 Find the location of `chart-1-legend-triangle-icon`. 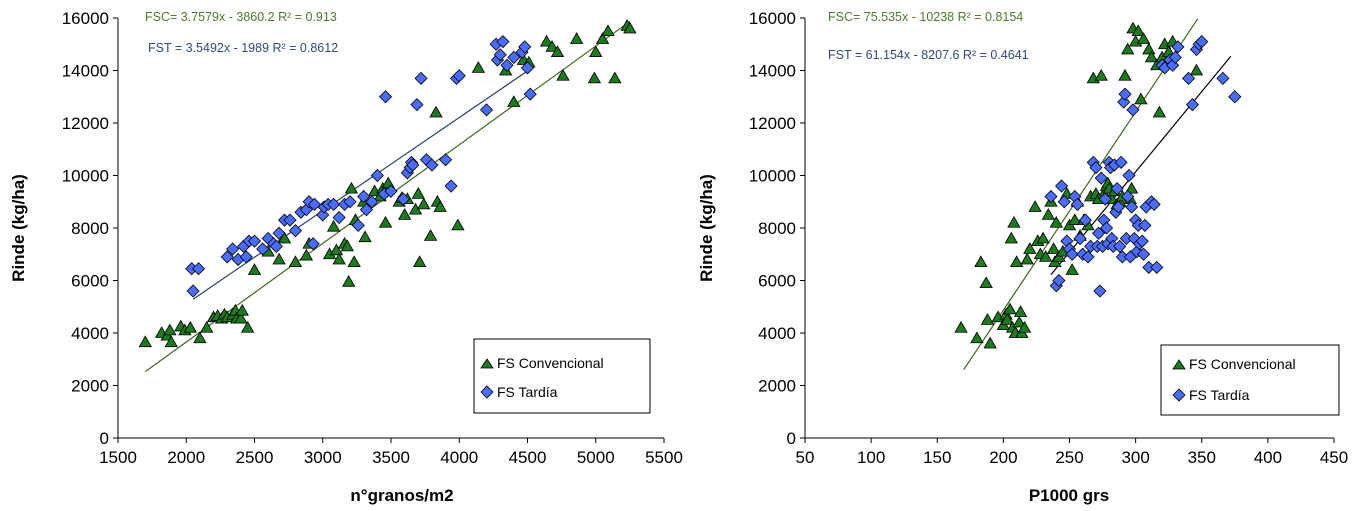

chart-1-legend-triangle-icon is located at coordinates (487, 363).